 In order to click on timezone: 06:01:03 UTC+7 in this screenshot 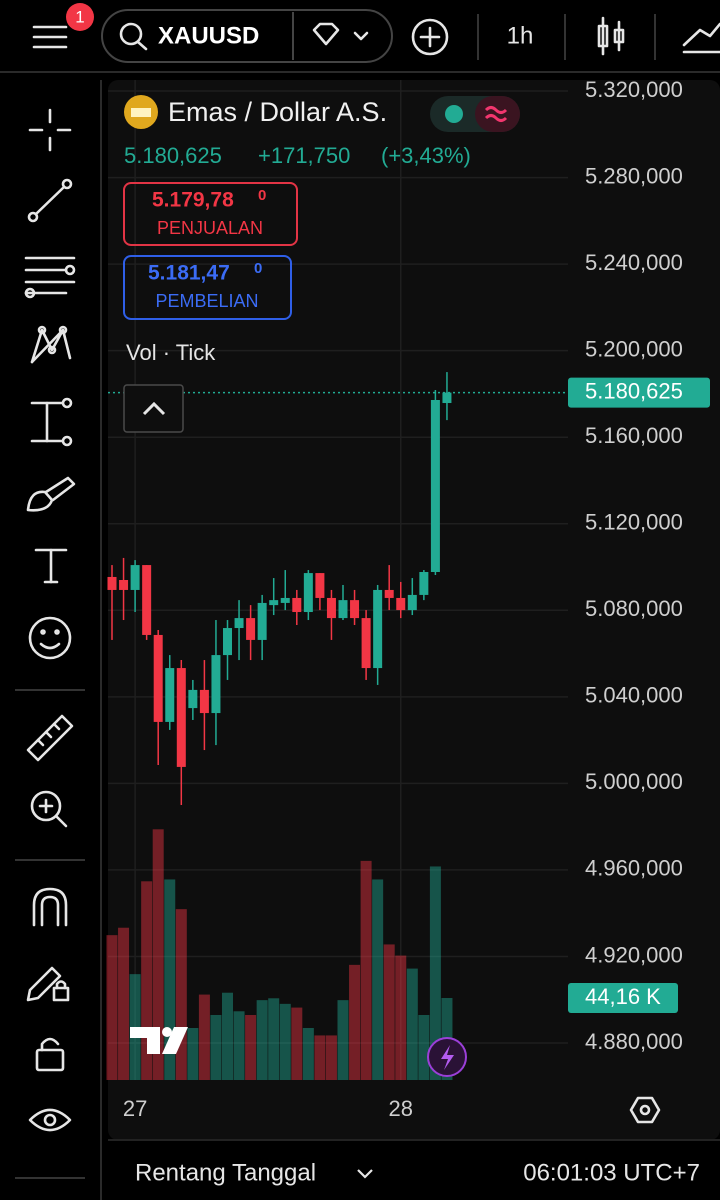, I will do `click(611, 1172)`.